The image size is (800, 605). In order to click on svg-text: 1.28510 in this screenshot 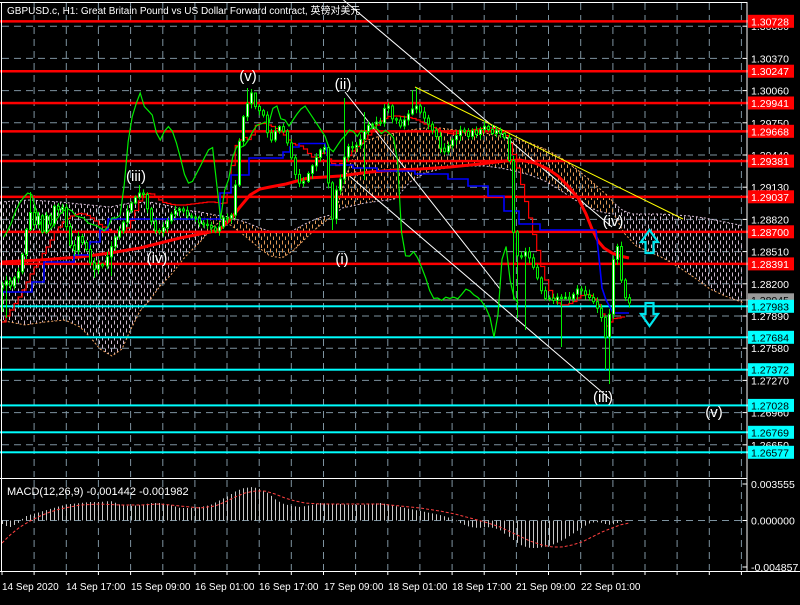, I will do `click(770, 253)`.